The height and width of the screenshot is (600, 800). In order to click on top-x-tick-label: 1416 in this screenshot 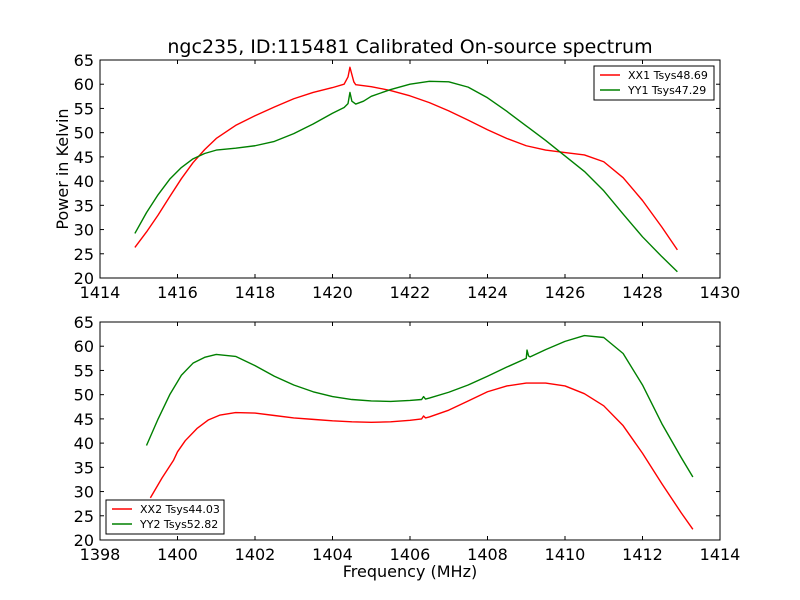, I will do `click(177, 292)`.